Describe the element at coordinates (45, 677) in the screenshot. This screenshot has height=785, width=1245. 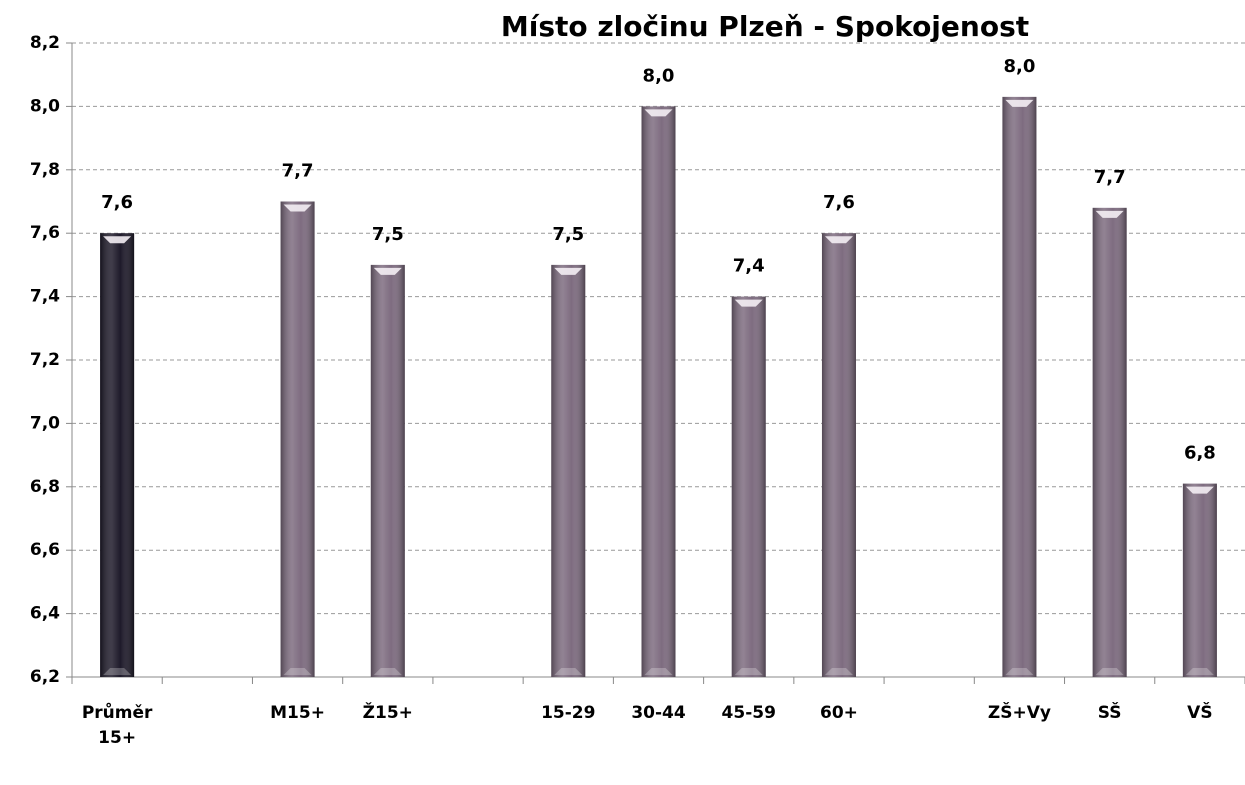
I see `y-tick-label: 6,2` at that location.